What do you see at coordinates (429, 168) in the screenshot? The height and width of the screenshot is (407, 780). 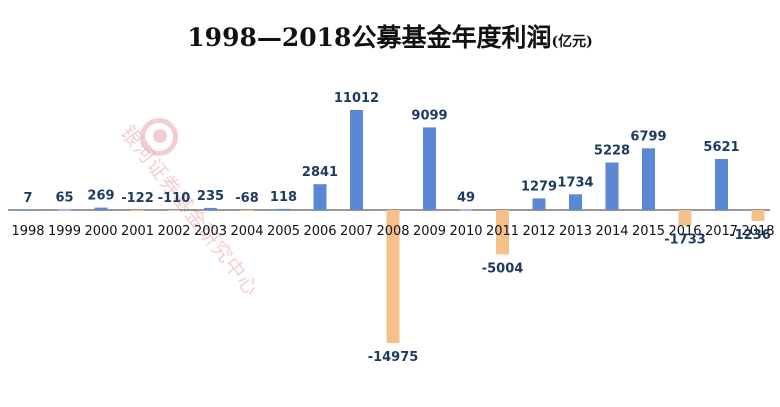 I see `bar-2009` at bounding box center [429, 168].